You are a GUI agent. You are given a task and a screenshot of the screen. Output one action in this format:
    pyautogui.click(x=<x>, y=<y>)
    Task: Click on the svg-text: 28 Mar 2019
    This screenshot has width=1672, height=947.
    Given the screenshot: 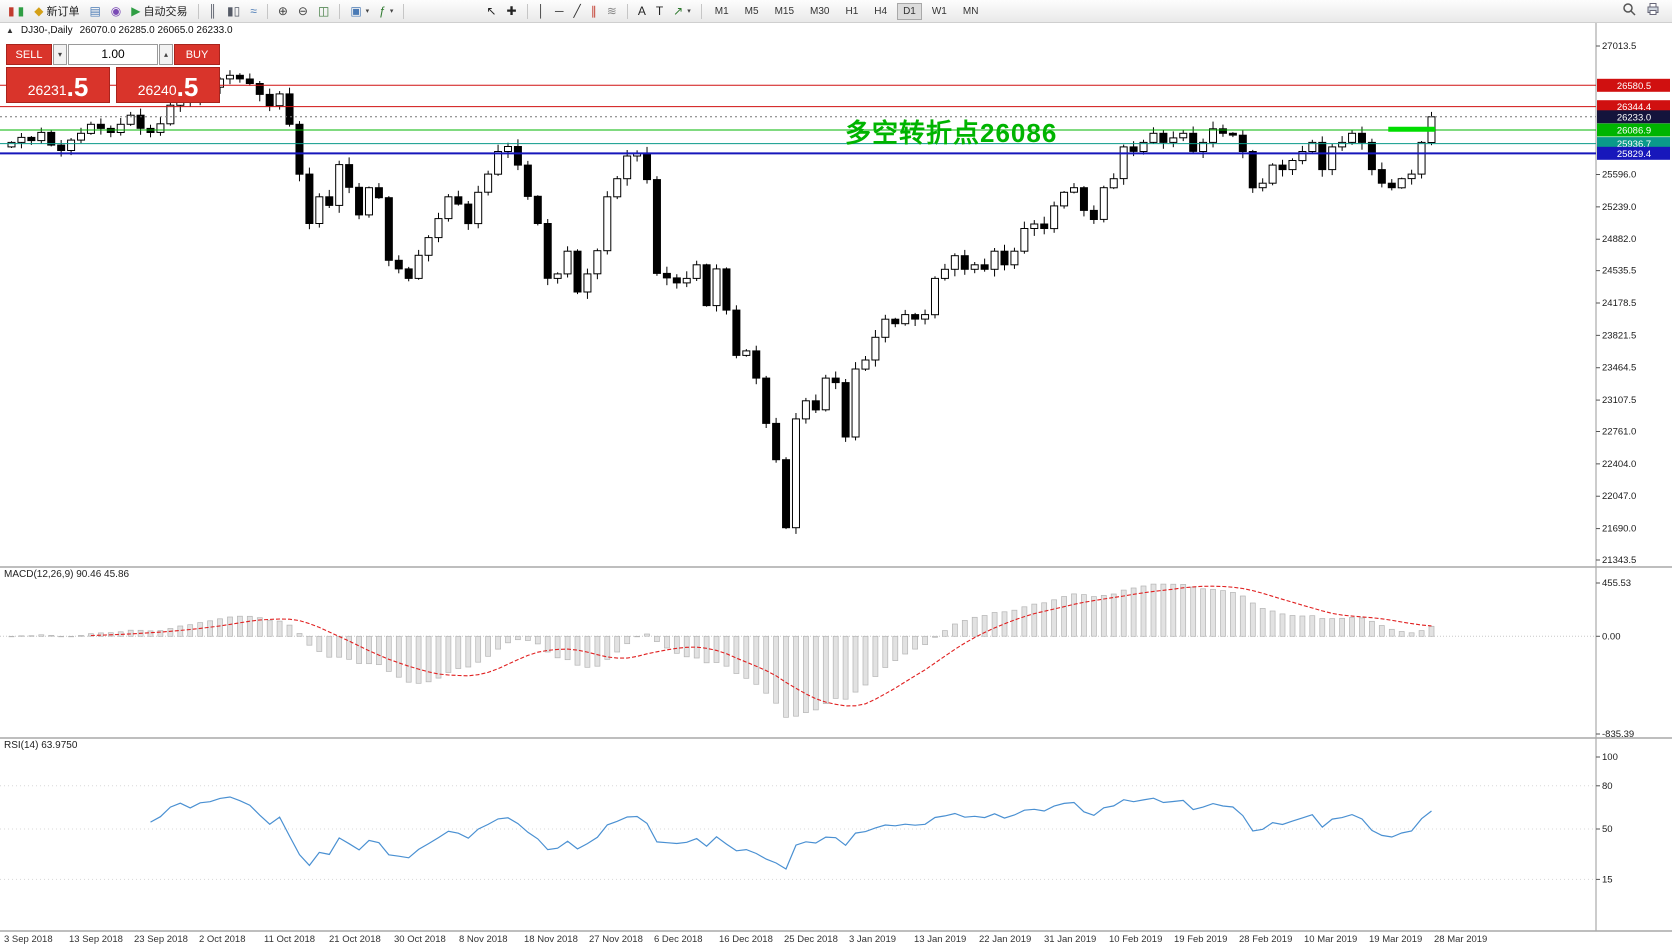 What is the action you would take?
    pyautogui.click(x=1460, y=939)
    